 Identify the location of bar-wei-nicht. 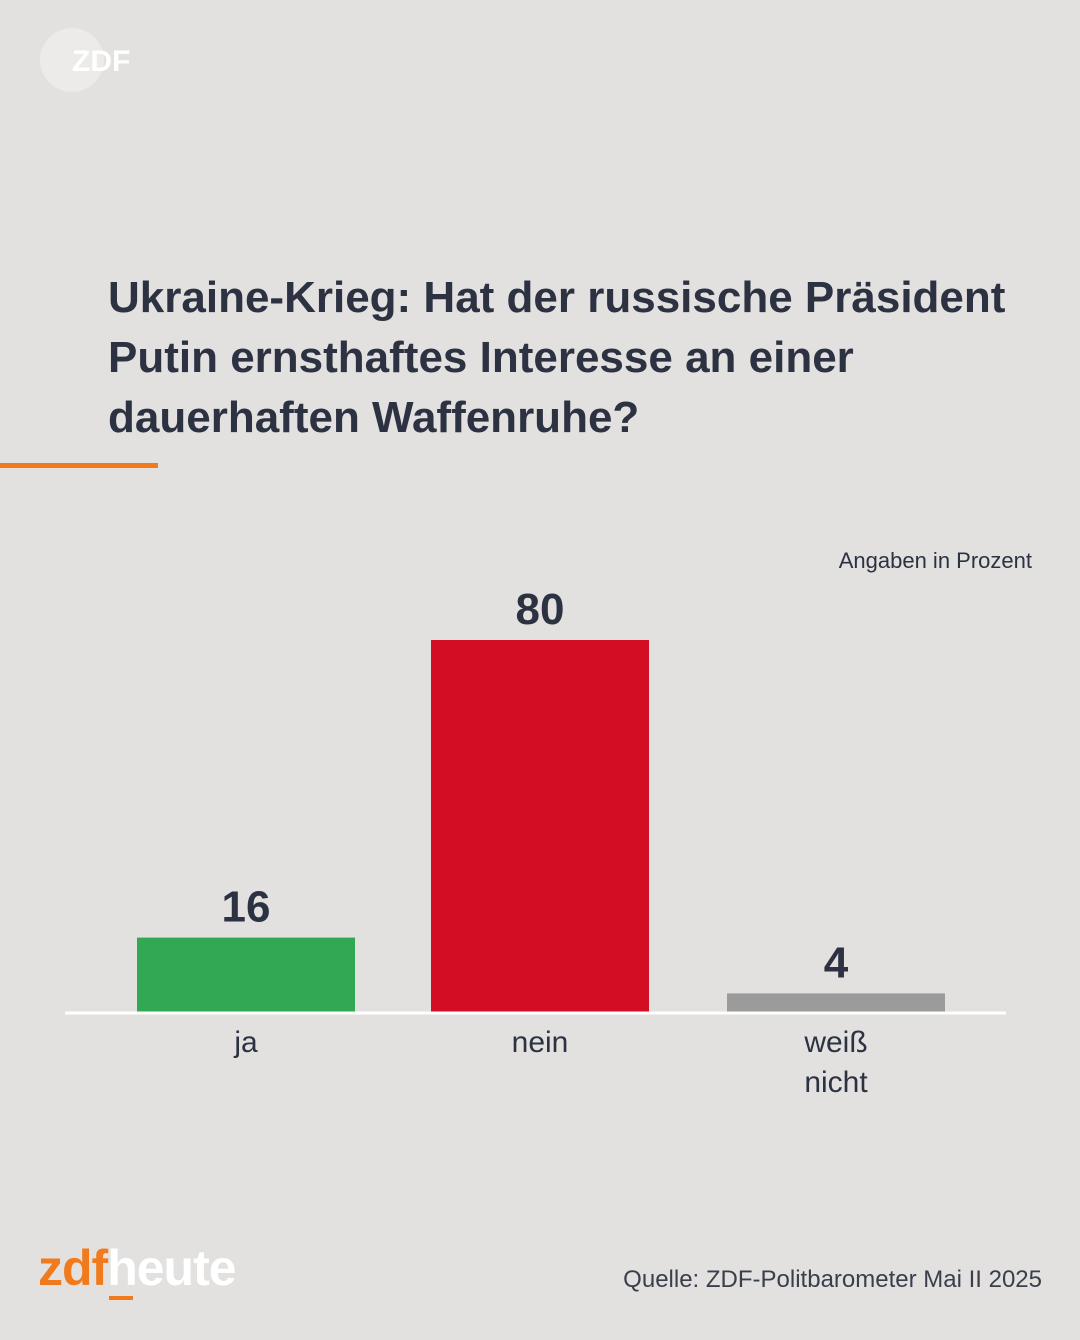
(836, 1002).